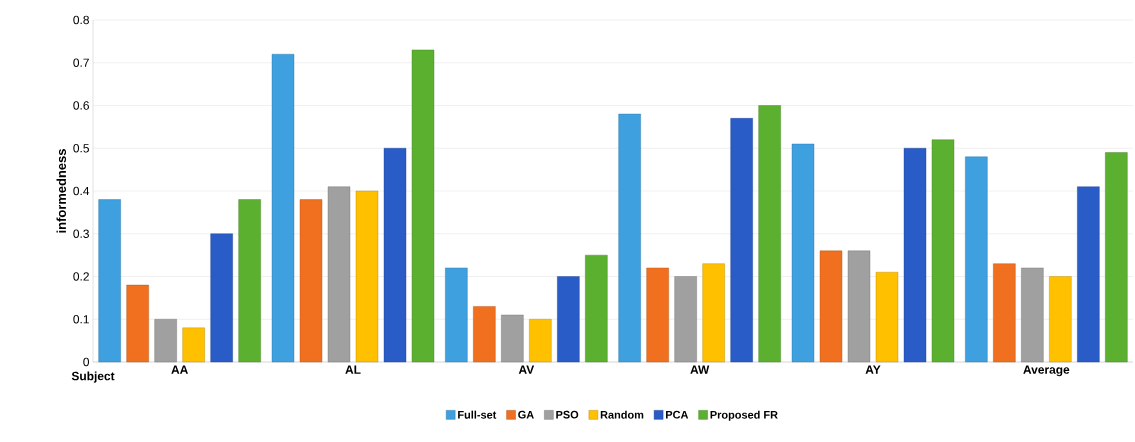  I want to click on y-axis-title: informedness, so click(61, 191).